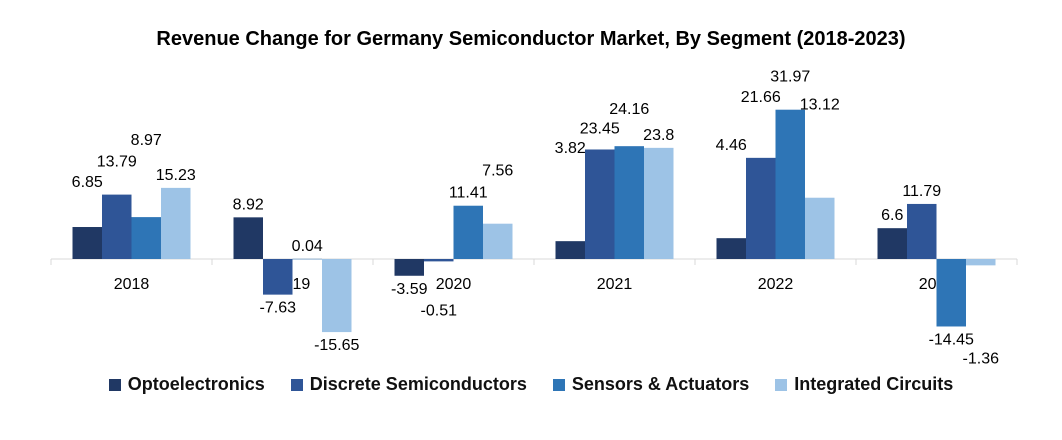 Image resolution: width=1062 pixels, height=440 pixels. Describe the element at coordinates (87, 182) in the screenshot. I see `data-label: 6.85` at that location.